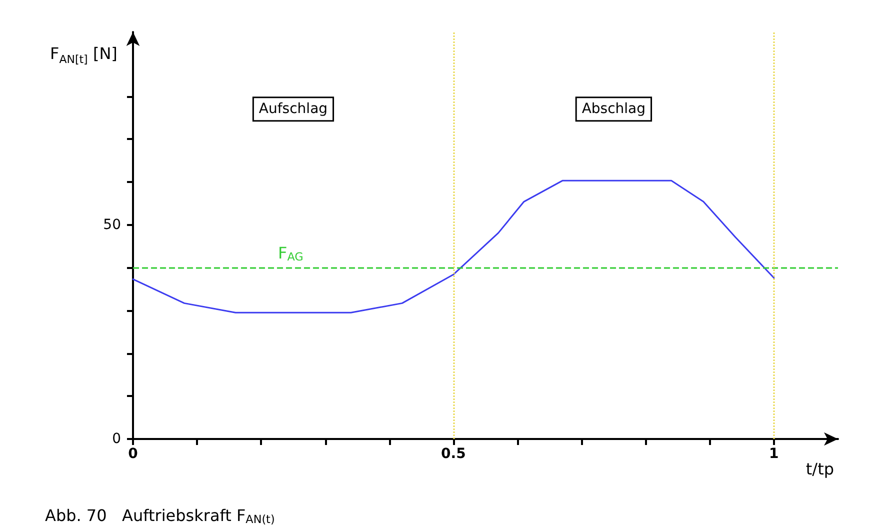 This screenshot has width=874, height=531. Describe the element at coordinates (112, 224) in the screenshot. I see `y-tick-label: 50` at that location.